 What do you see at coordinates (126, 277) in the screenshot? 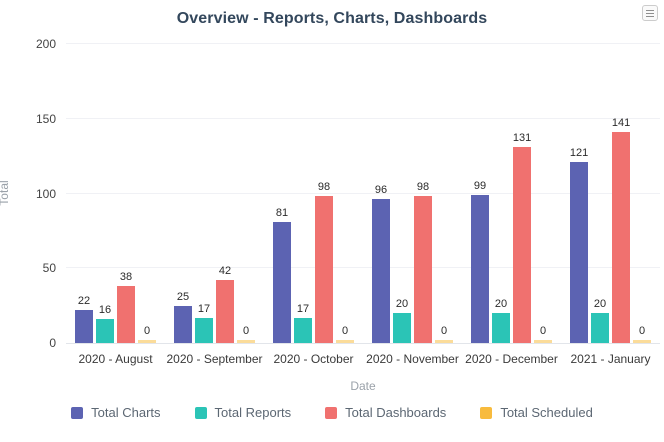
I see `bar-value-label: 38` at bounding box center [126, 277].